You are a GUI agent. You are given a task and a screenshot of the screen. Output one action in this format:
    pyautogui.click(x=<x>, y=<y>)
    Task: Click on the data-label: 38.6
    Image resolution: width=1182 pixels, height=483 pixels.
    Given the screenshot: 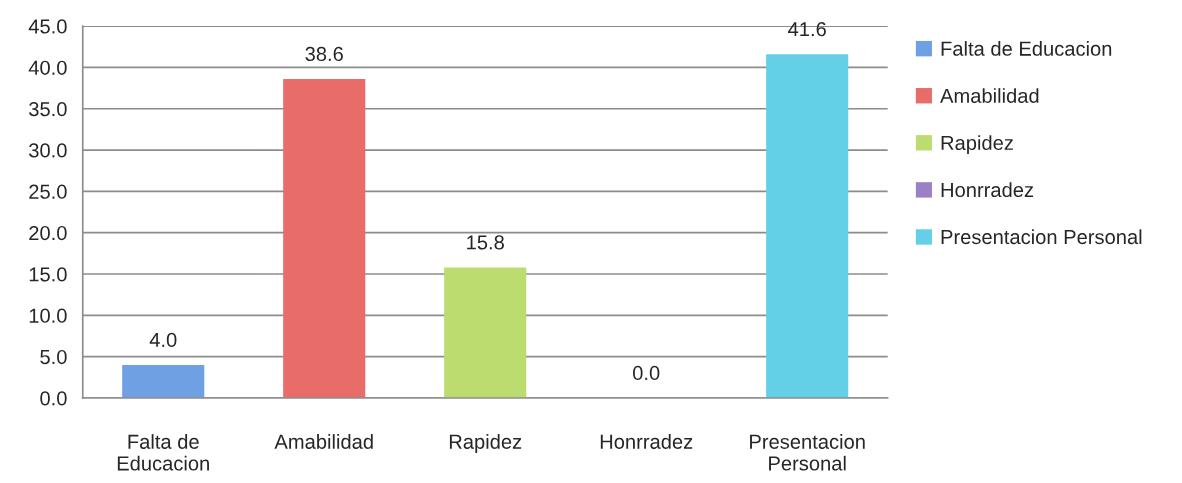 What is the action you would take?
    pyautogui.click(x=324, y=54)
    